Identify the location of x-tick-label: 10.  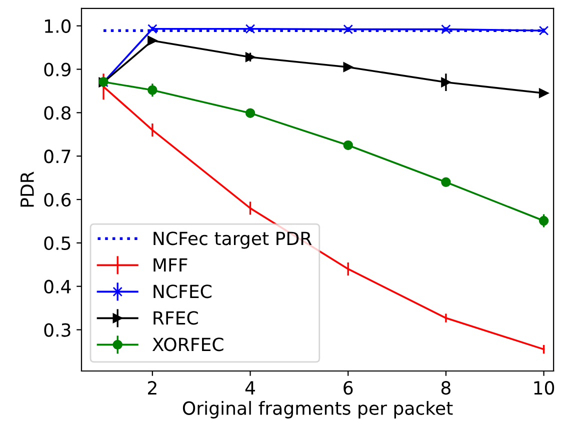
(544, 388).